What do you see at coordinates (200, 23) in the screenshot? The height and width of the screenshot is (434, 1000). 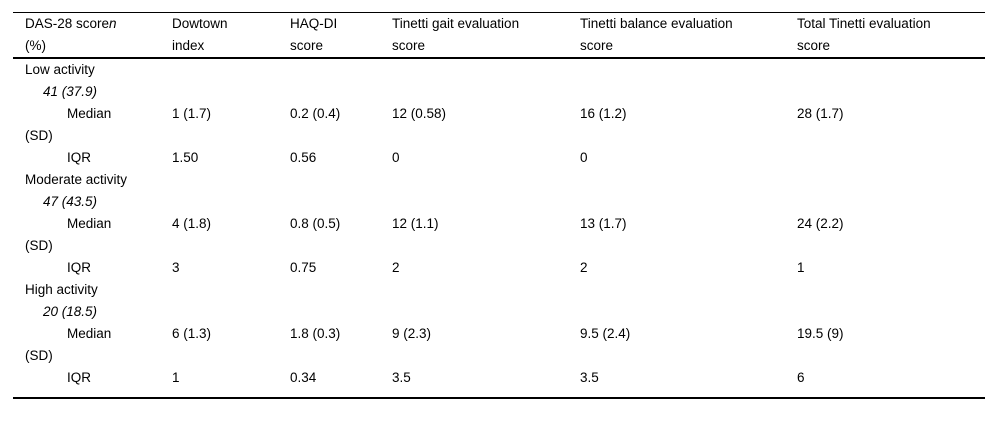 I see `col-header-dowtown-line1: Dowtown` at bounding box center [200, 23].